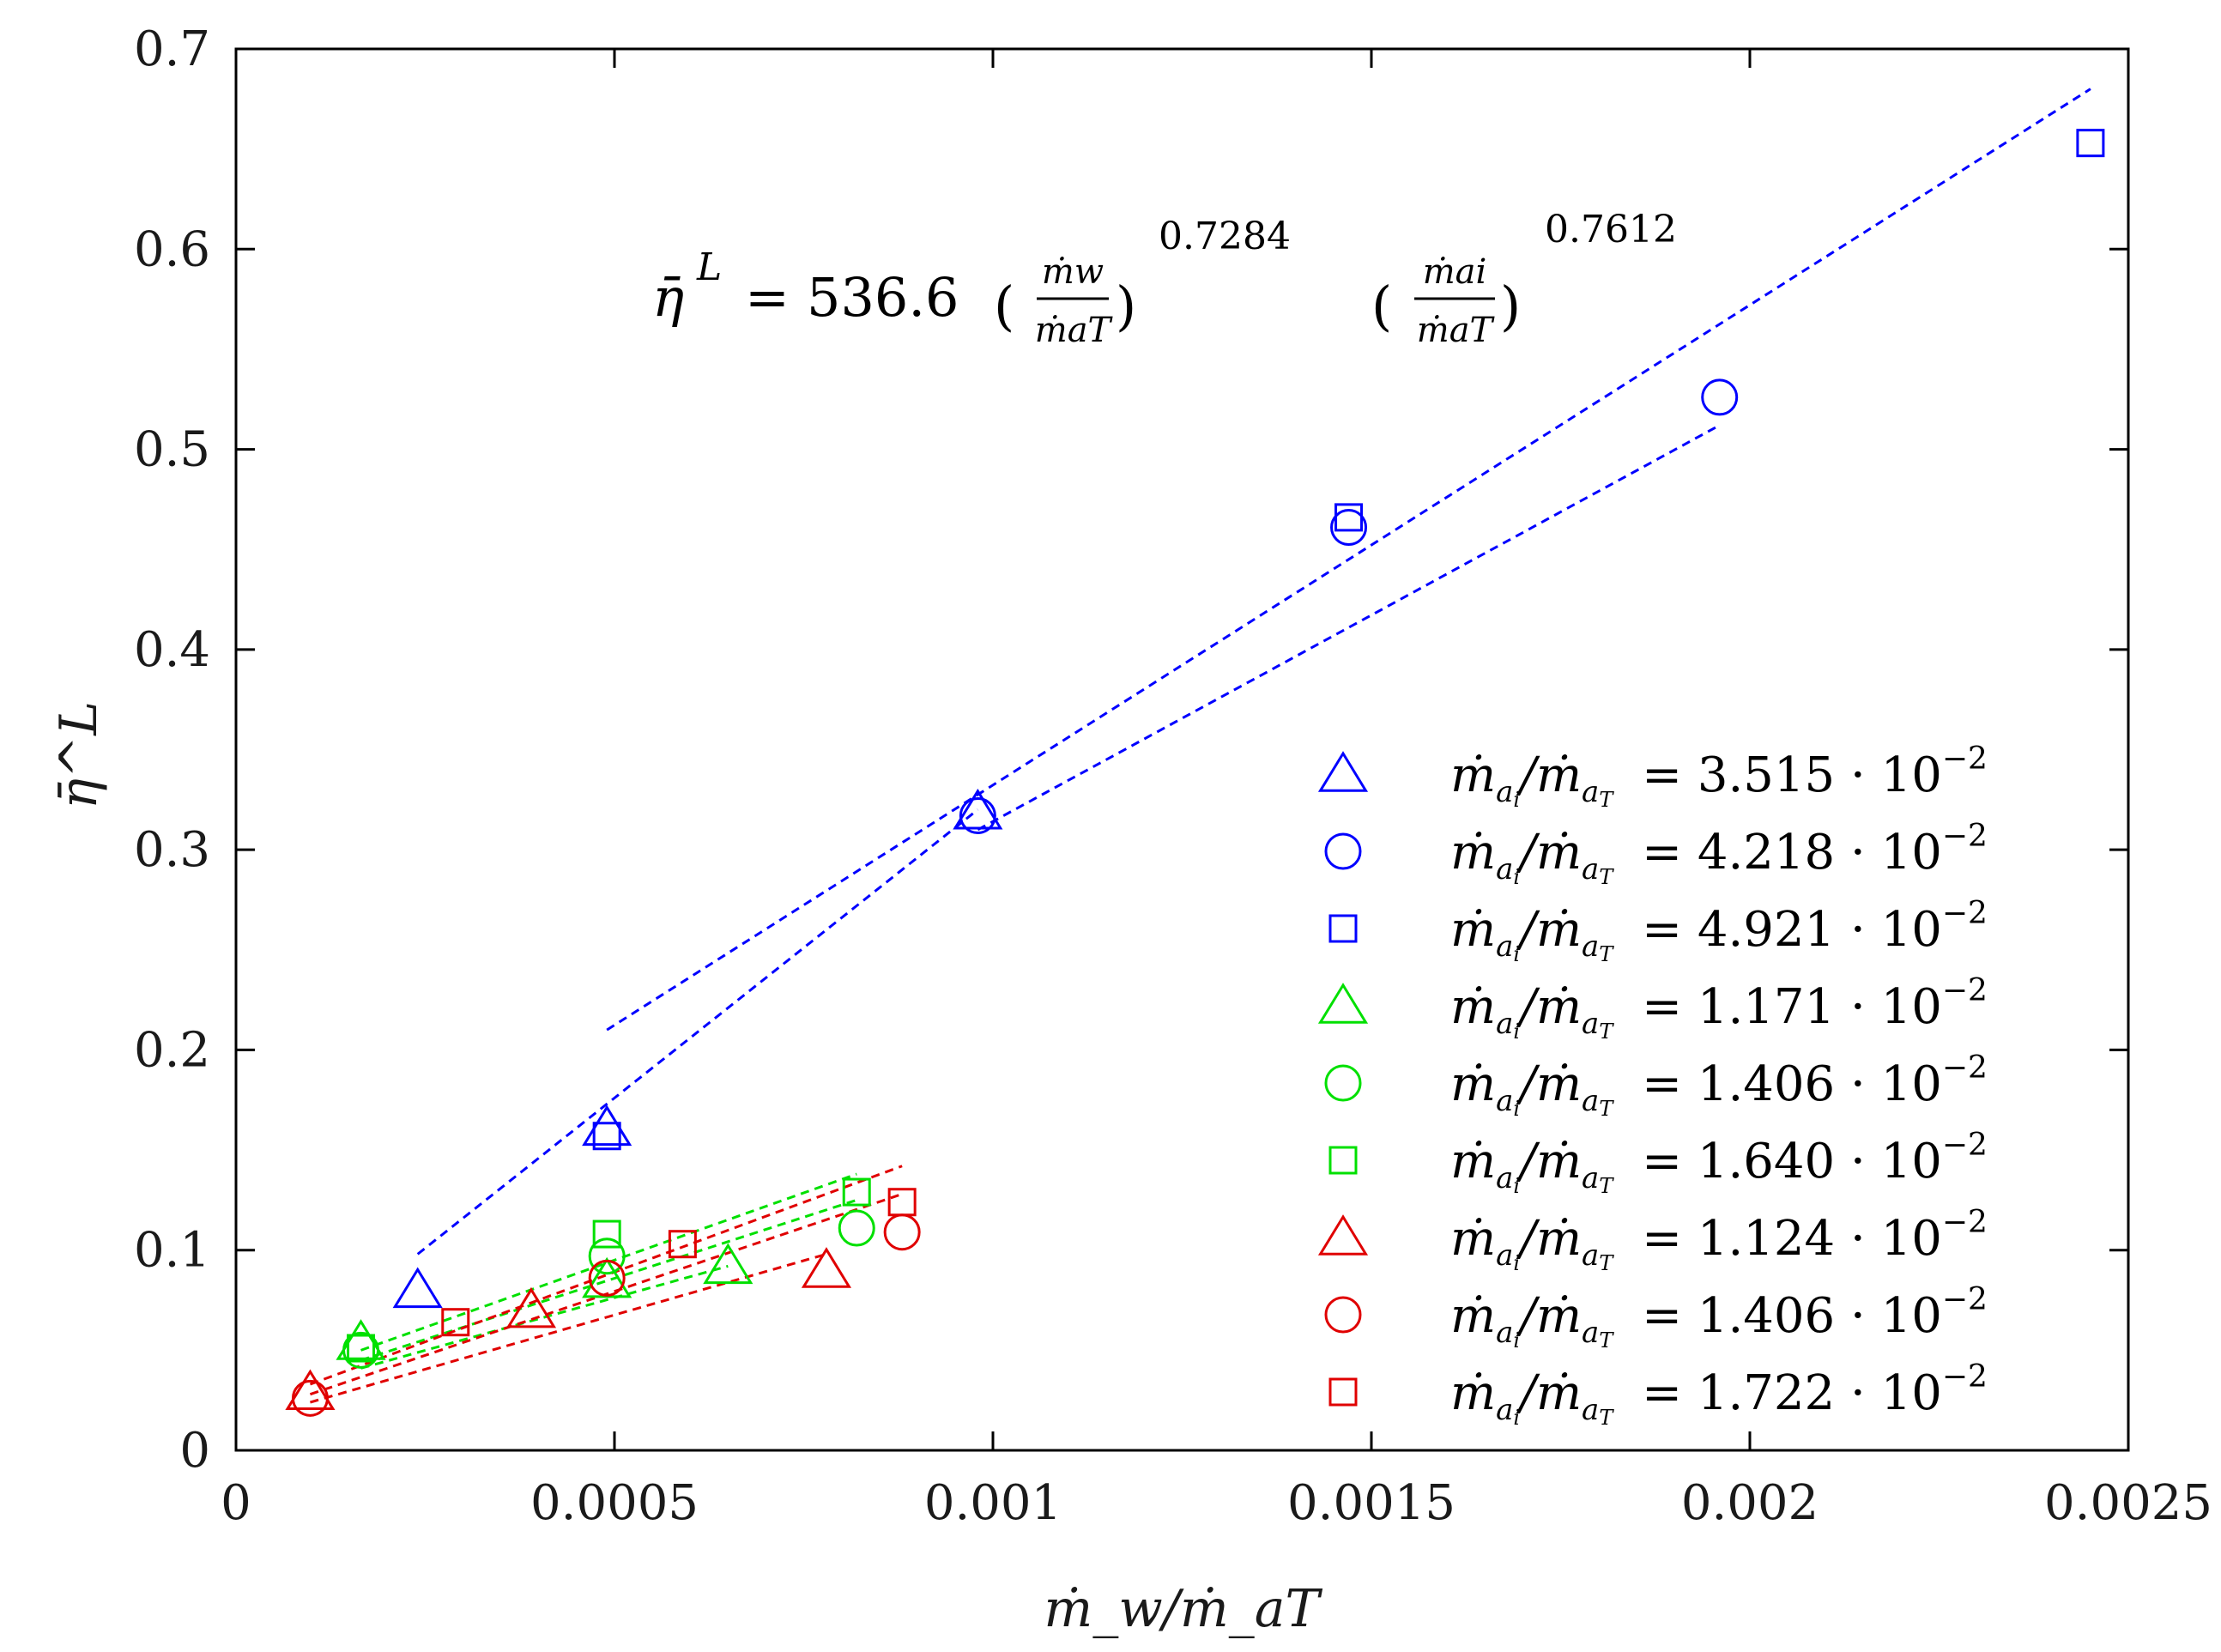 This screenshot has height=1652, width=2221. I want to click on legend-label: ṁai/ṁaT = 1.124 · 10−2, so click(1719, 1240).